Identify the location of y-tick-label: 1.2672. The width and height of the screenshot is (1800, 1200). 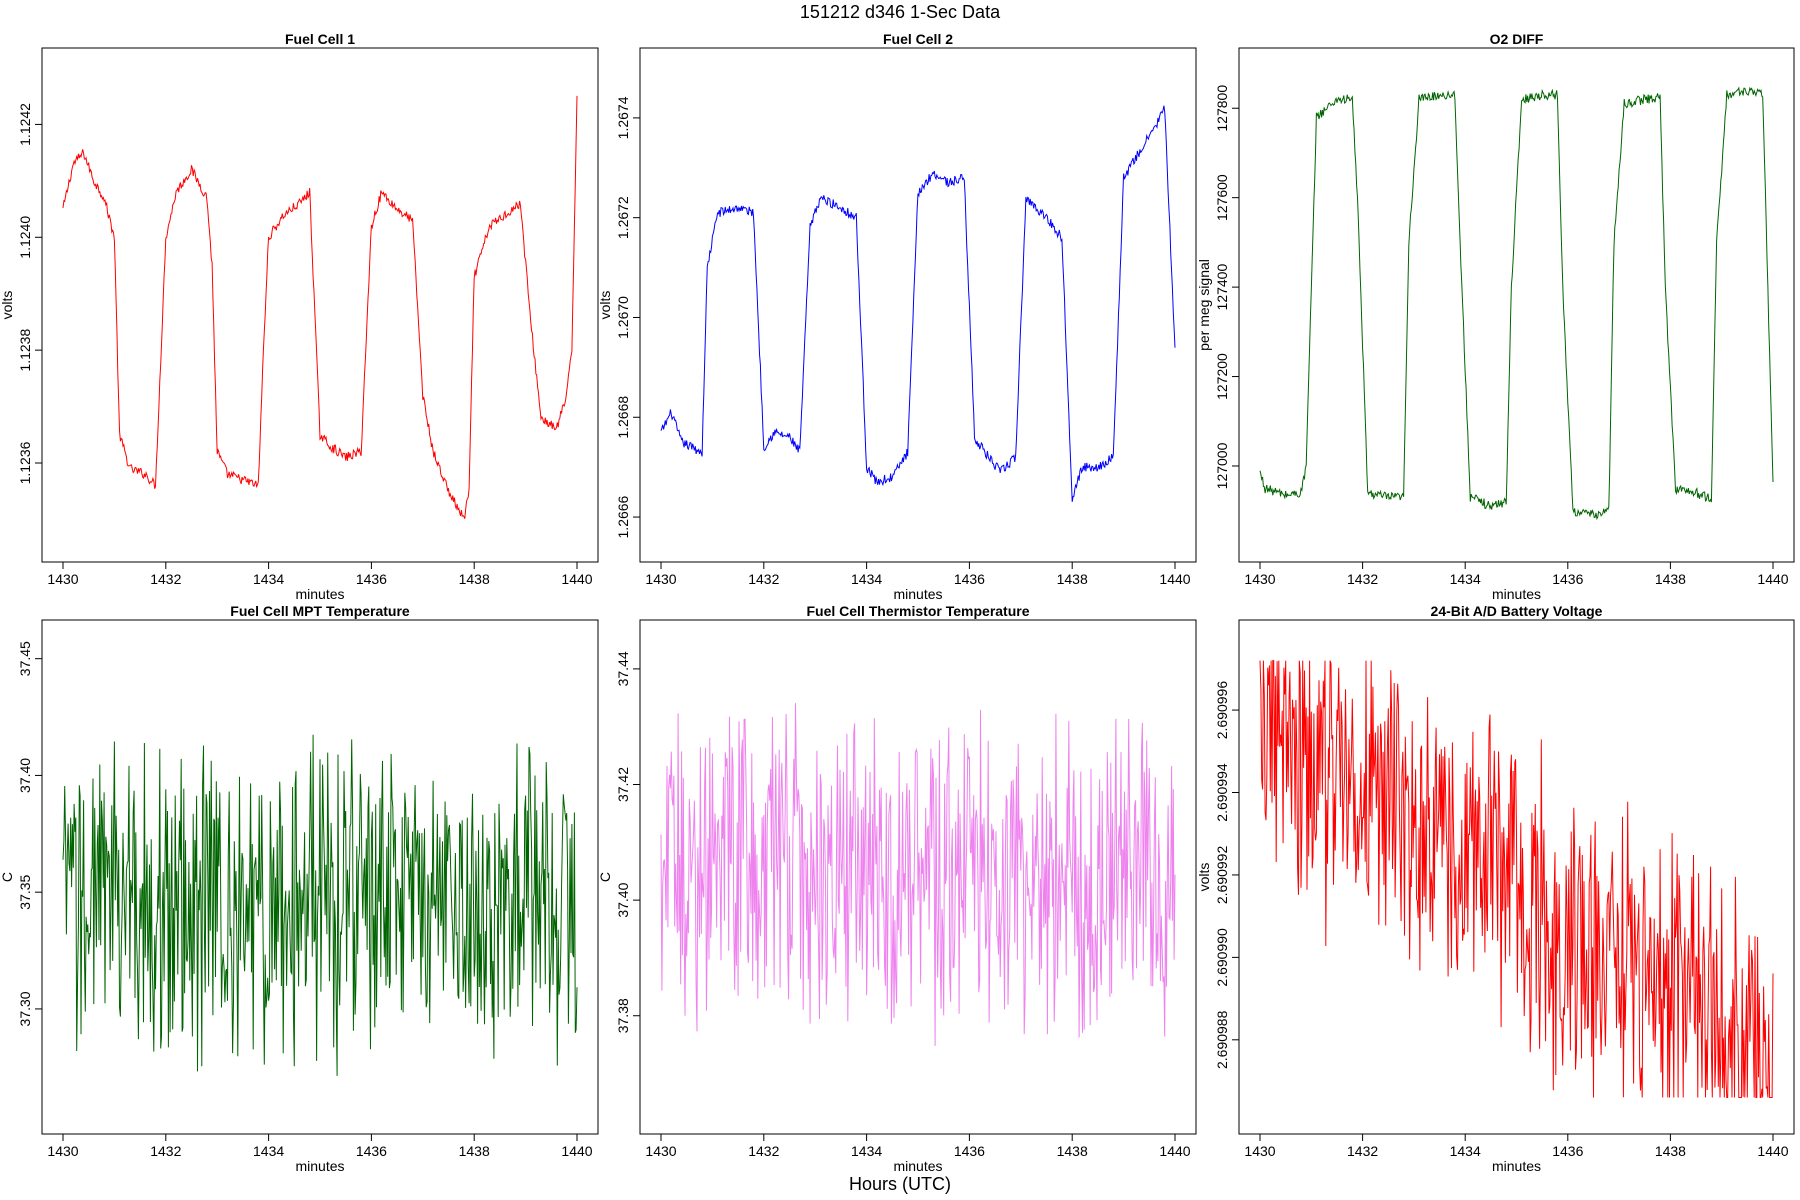
(623, 217).